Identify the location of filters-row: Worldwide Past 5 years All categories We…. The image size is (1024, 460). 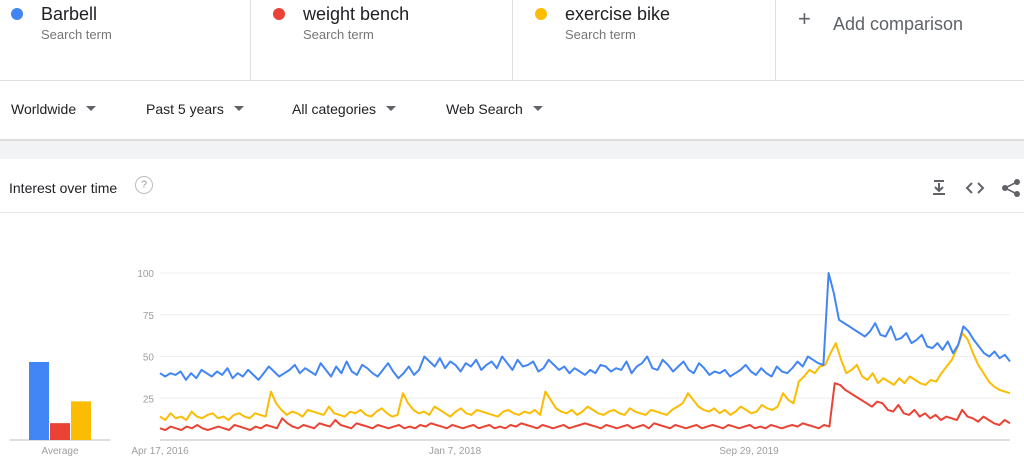
(512, 111).